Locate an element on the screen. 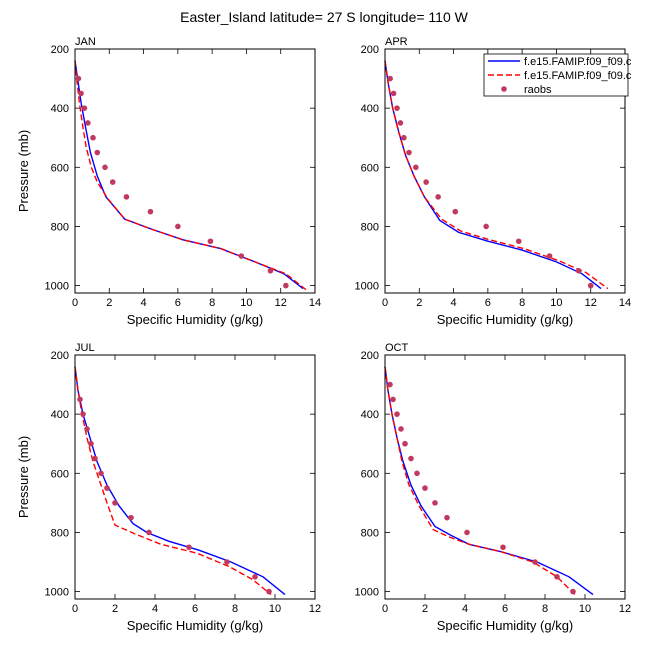 This screenshot has height=648, width=648. series-line-dashed is located at coordinates (190, 175).